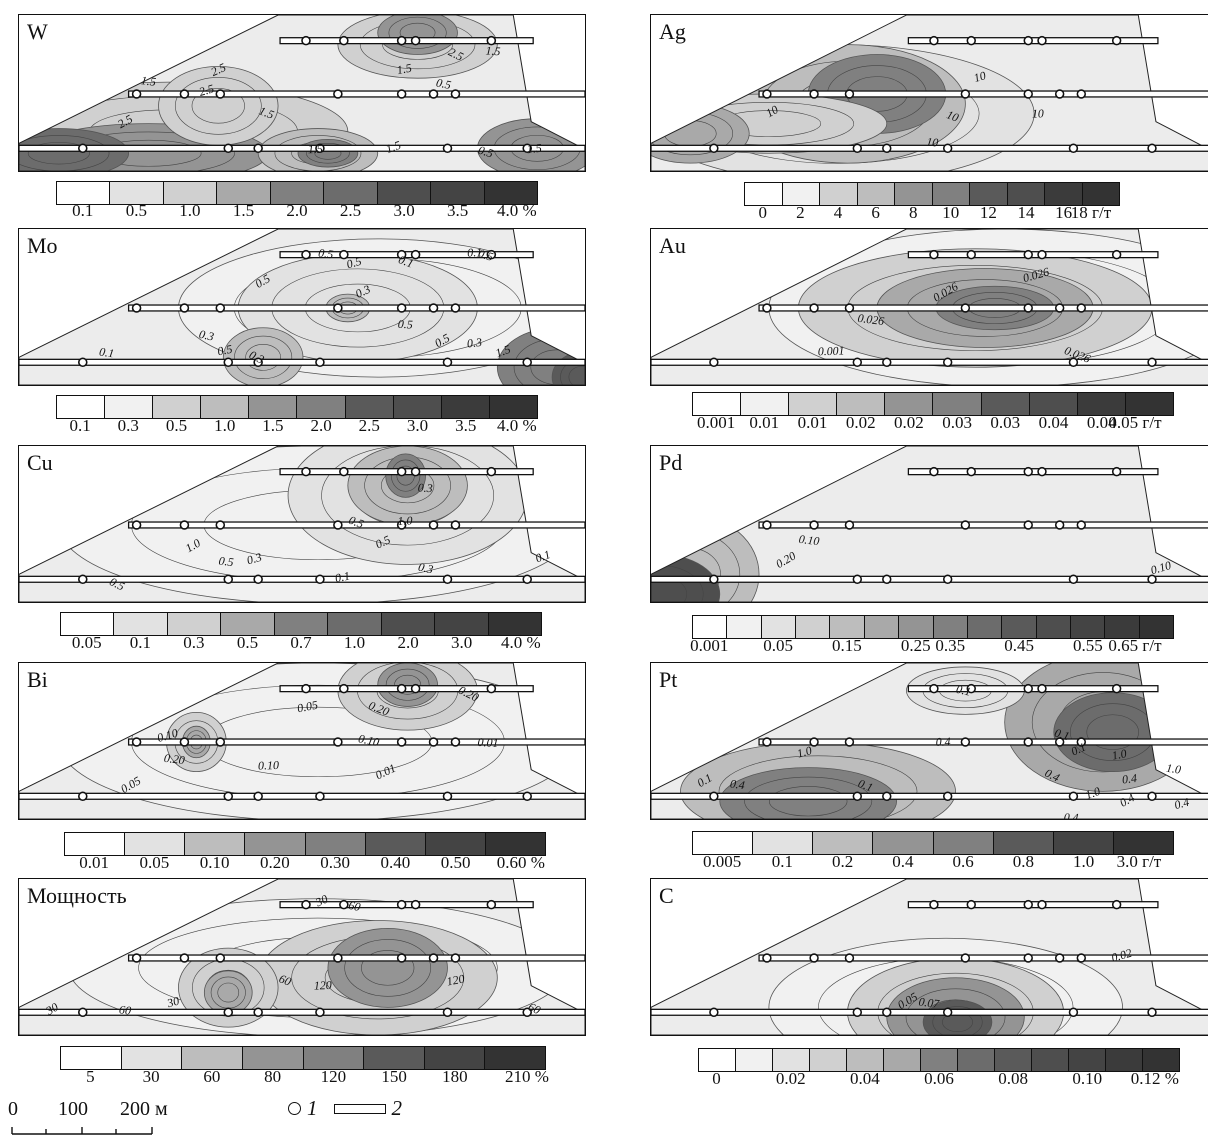 Image resolution: width=1208 pixels, height=1145 pixels. What do you see at coordinates (301, 624) in the screenshot?
I see `panel-cu-legend-bar` at bounding box center [301, 624].